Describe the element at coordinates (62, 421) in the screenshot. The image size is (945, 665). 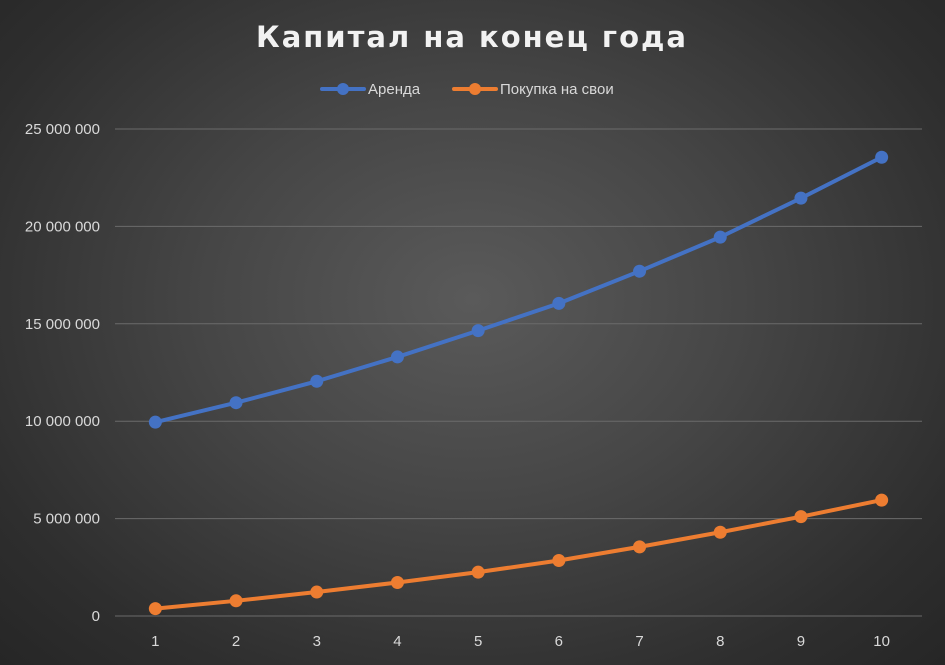
I see `y-tick-label: 10 000 000` at that location.